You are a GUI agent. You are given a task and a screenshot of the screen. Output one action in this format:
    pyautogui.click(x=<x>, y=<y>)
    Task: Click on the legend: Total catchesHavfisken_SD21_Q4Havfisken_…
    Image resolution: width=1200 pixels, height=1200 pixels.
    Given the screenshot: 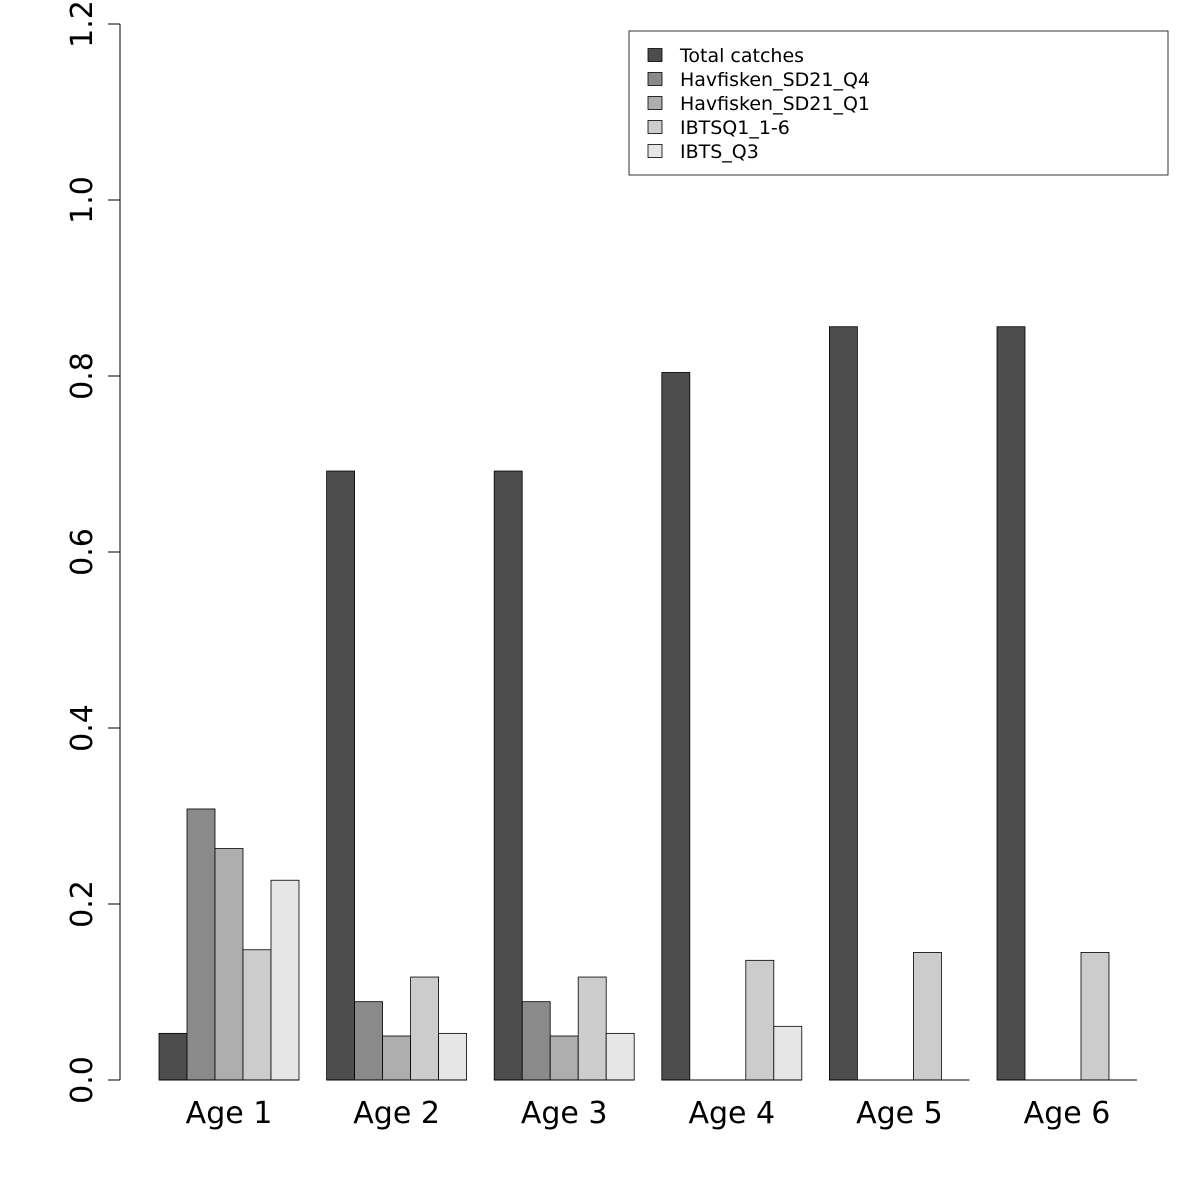 What is the action you would take?
    pyautogui.click(x=898, y=103)
    